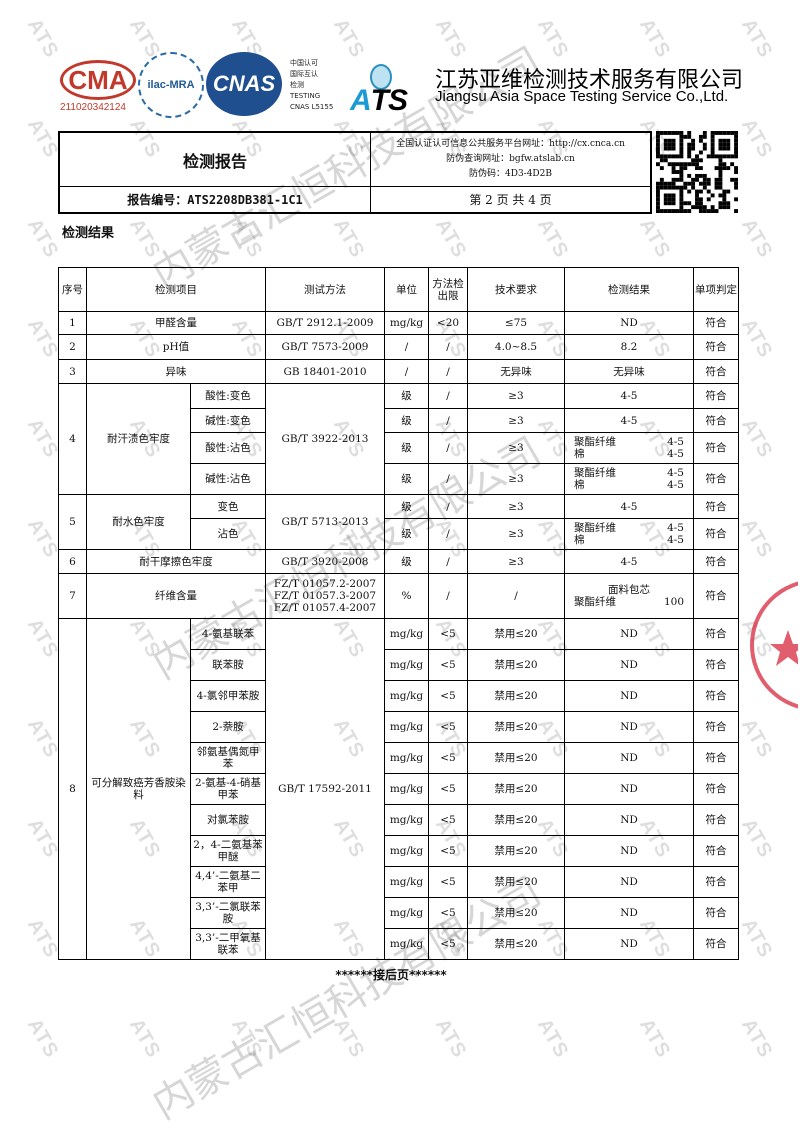 This screenshot has height=1132, width=800. What do you see at coordinates (228, 665) in the screenshot?
I see `test-sub-item: 联苯胺` at bounding box center [228, 665].